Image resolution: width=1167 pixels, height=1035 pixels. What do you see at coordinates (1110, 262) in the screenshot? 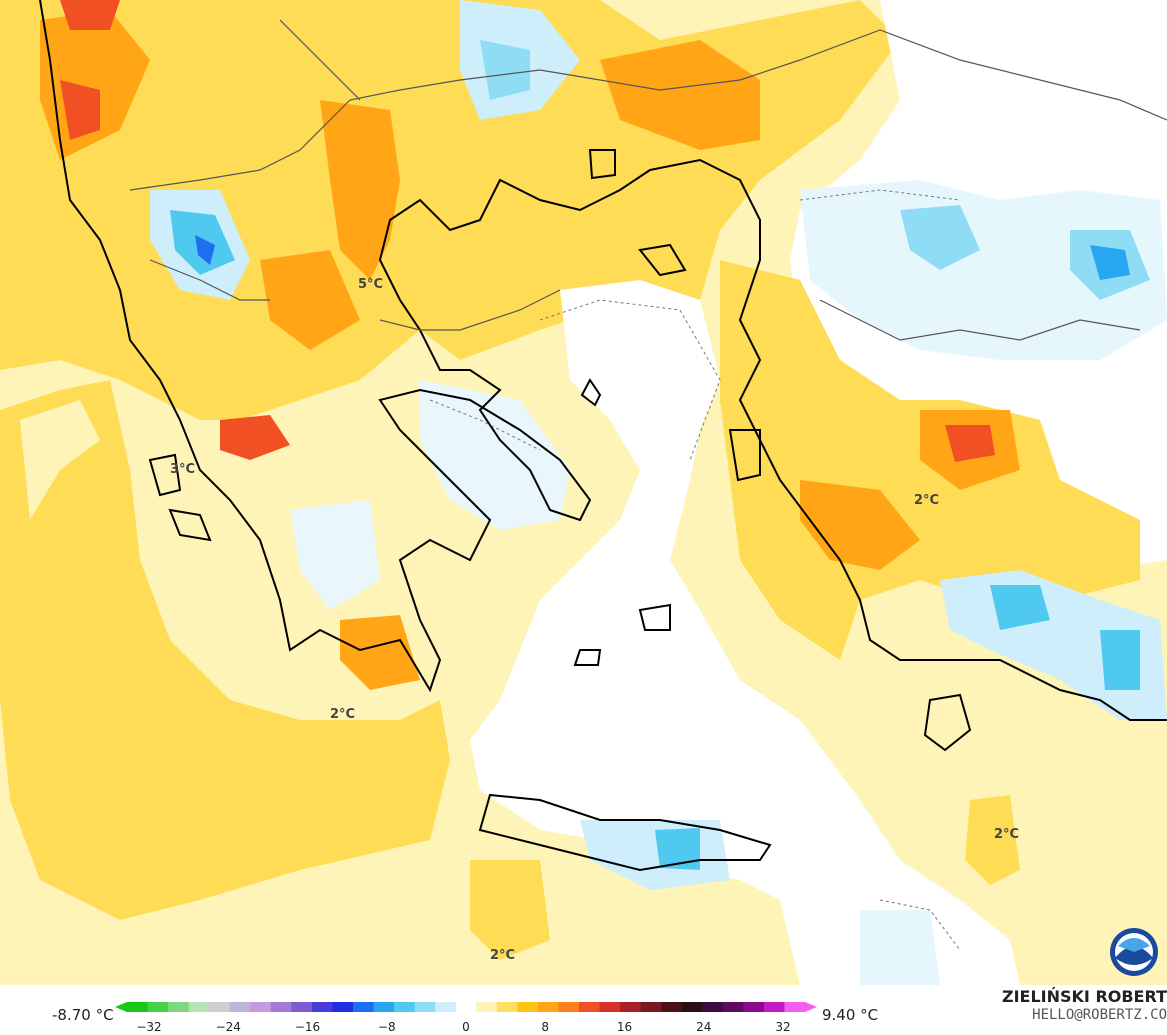
I see `anomaly-zone-anatolia-cold-east-core` at bounding box center [1110, 262].